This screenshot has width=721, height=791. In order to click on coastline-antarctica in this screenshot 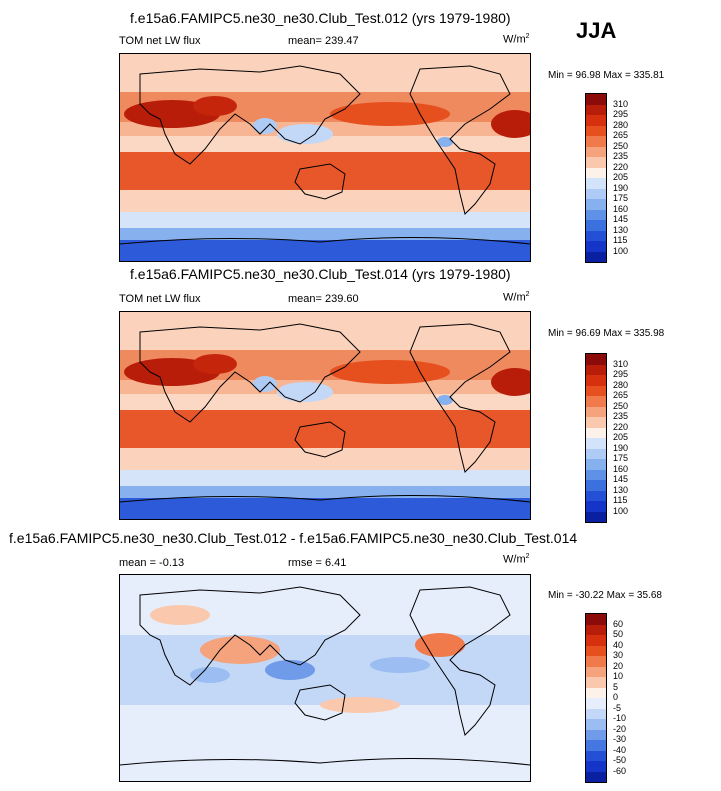, I will do `click(325, 240)`.